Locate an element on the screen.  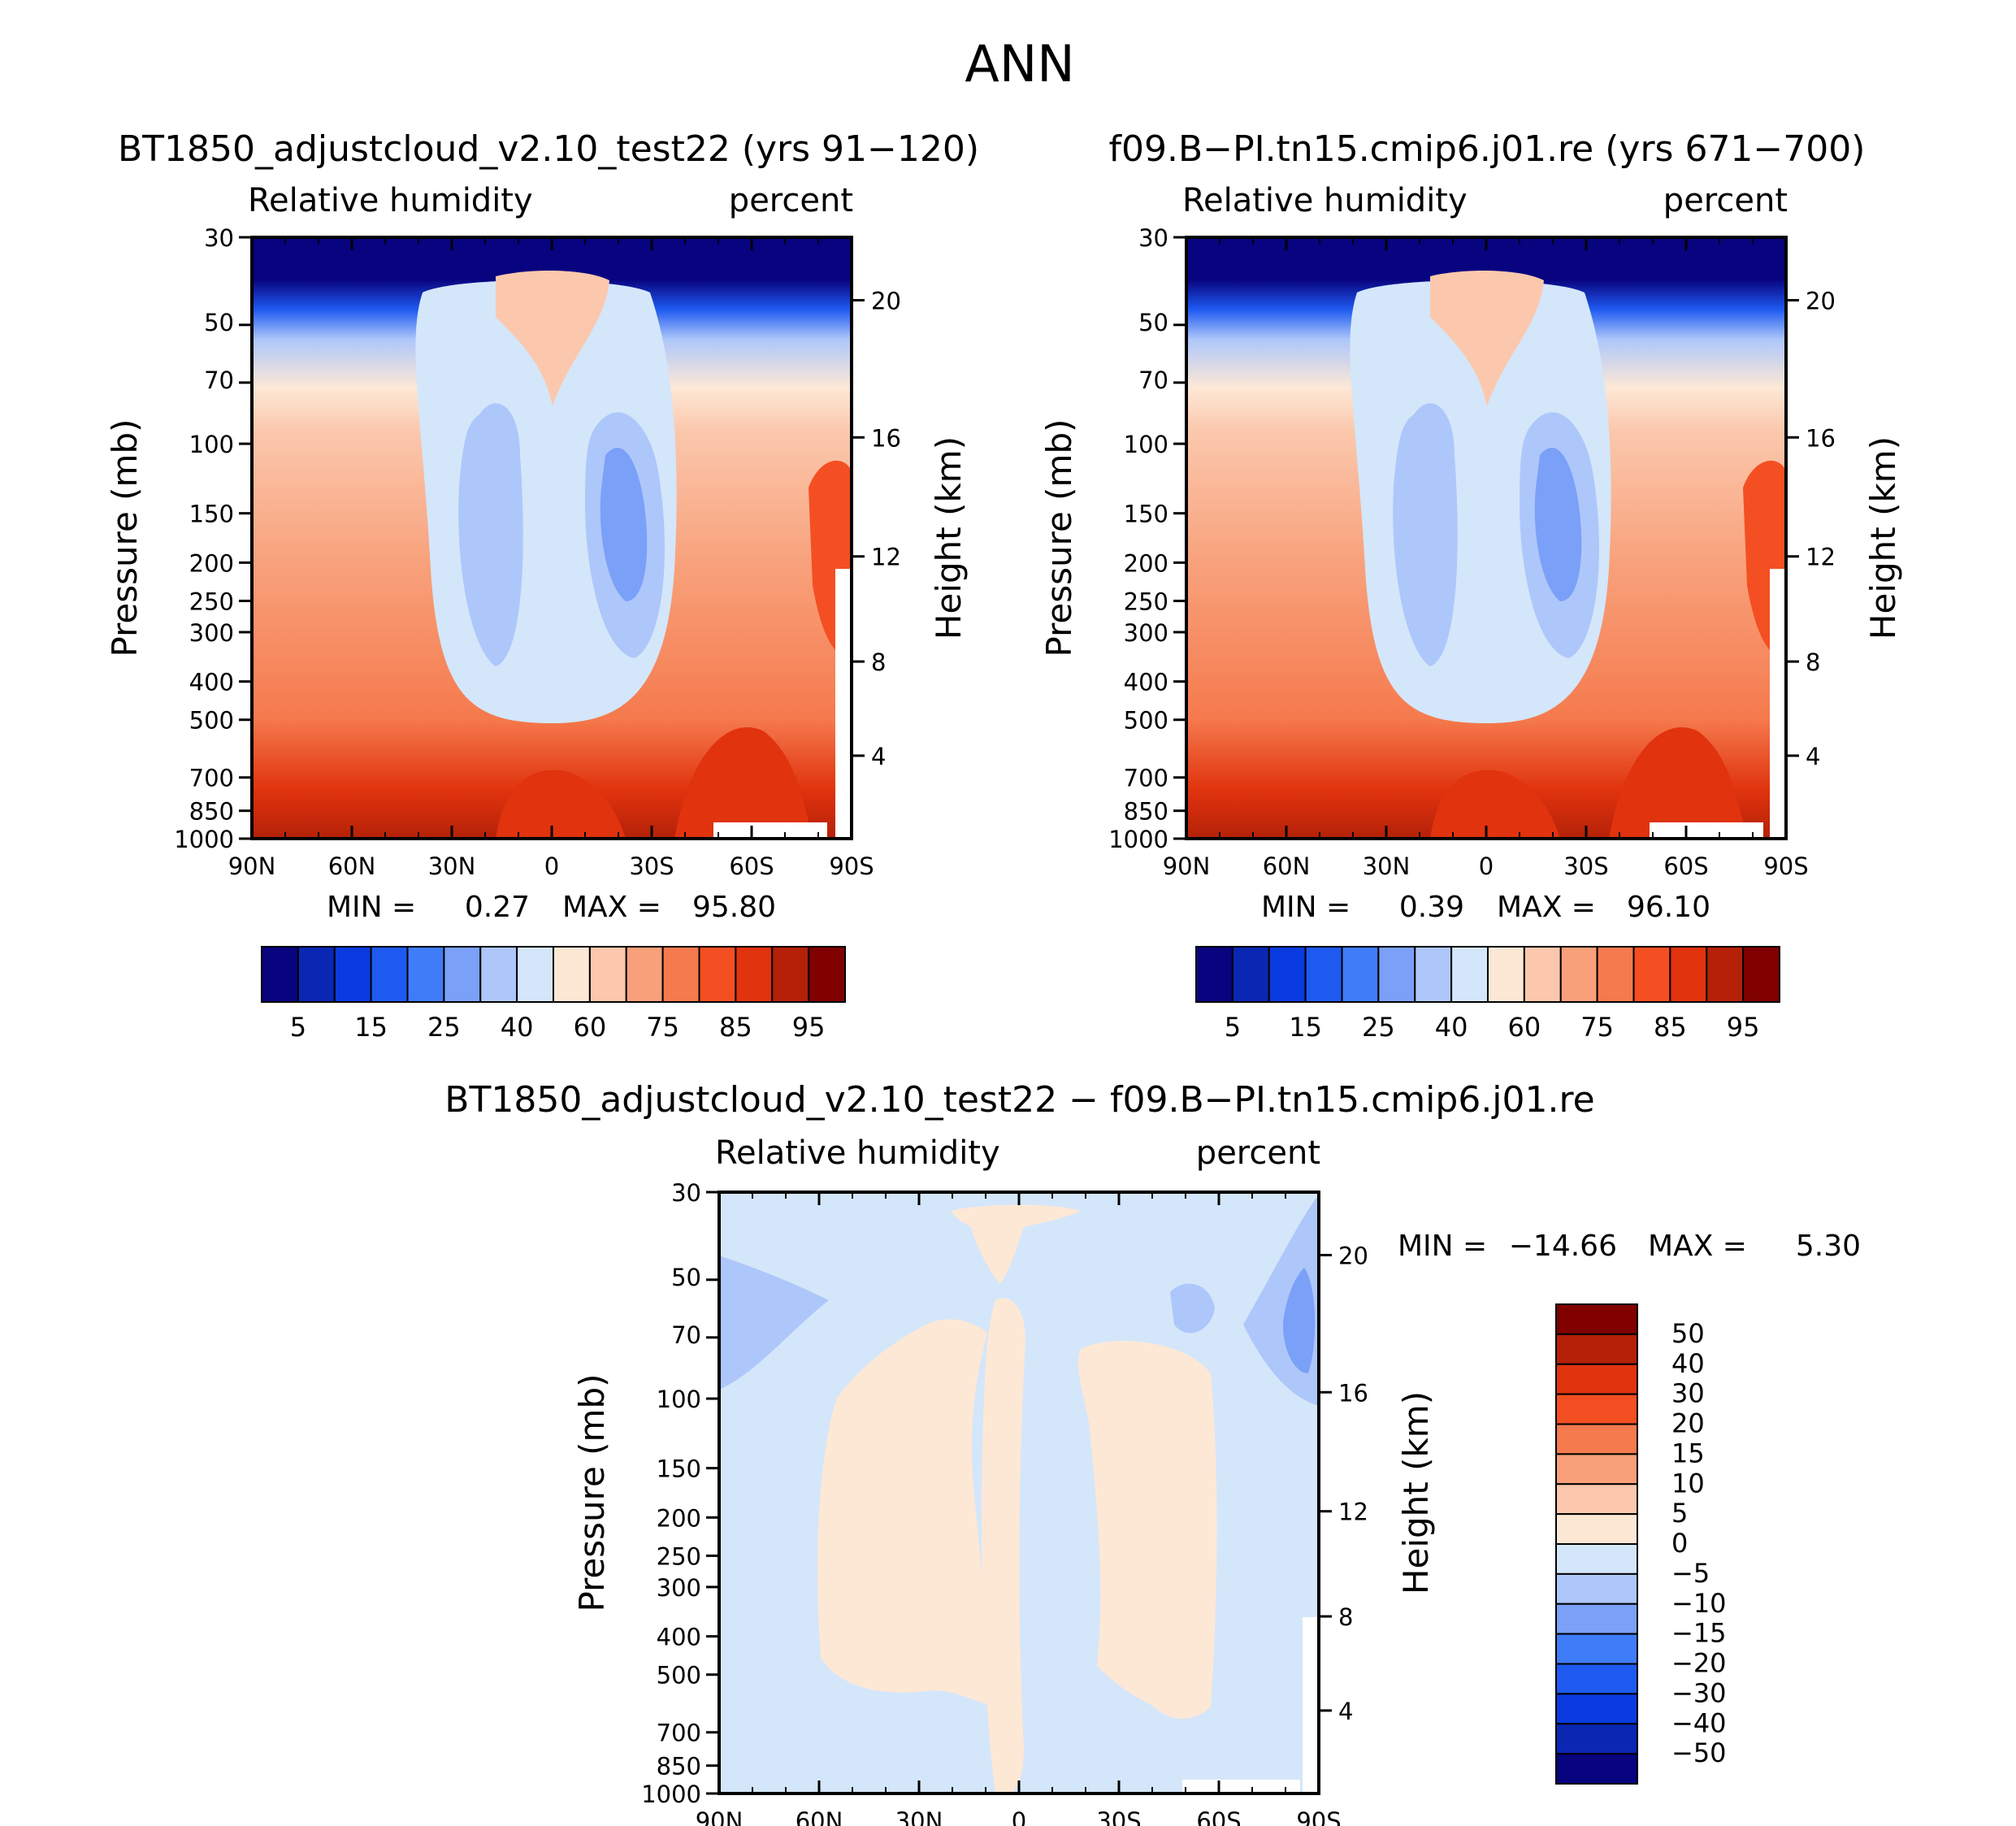
contour-field is located at coordinates (552, 538).